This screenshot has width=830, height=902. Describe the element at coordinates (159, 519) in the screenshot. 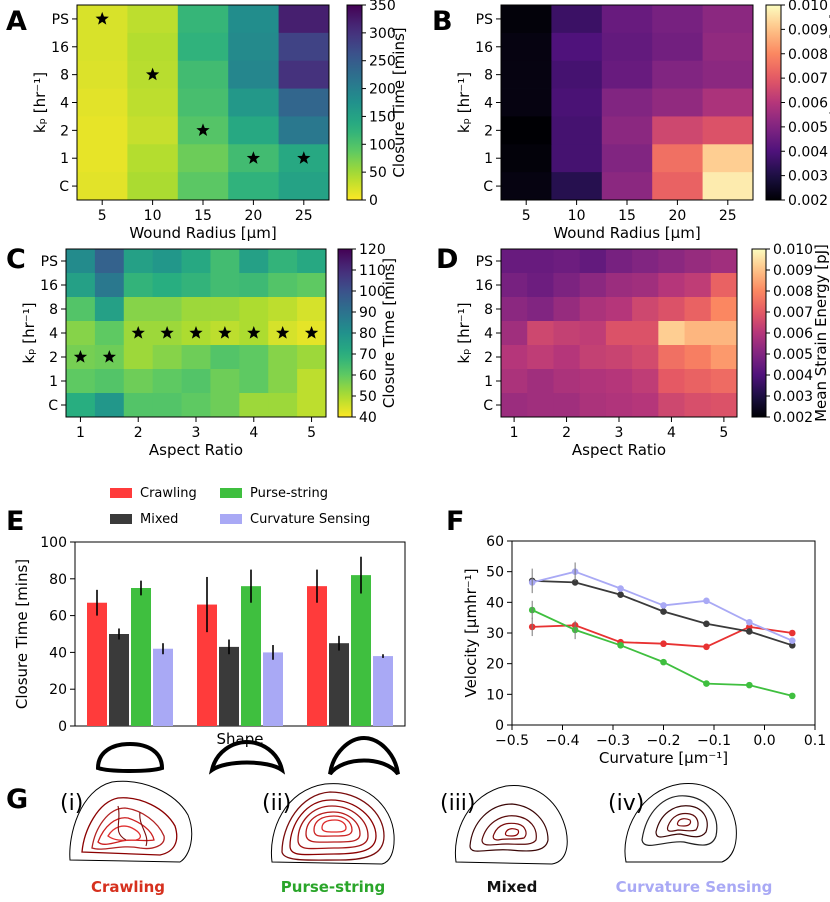

I see `legend-label: Mixed` at that location.